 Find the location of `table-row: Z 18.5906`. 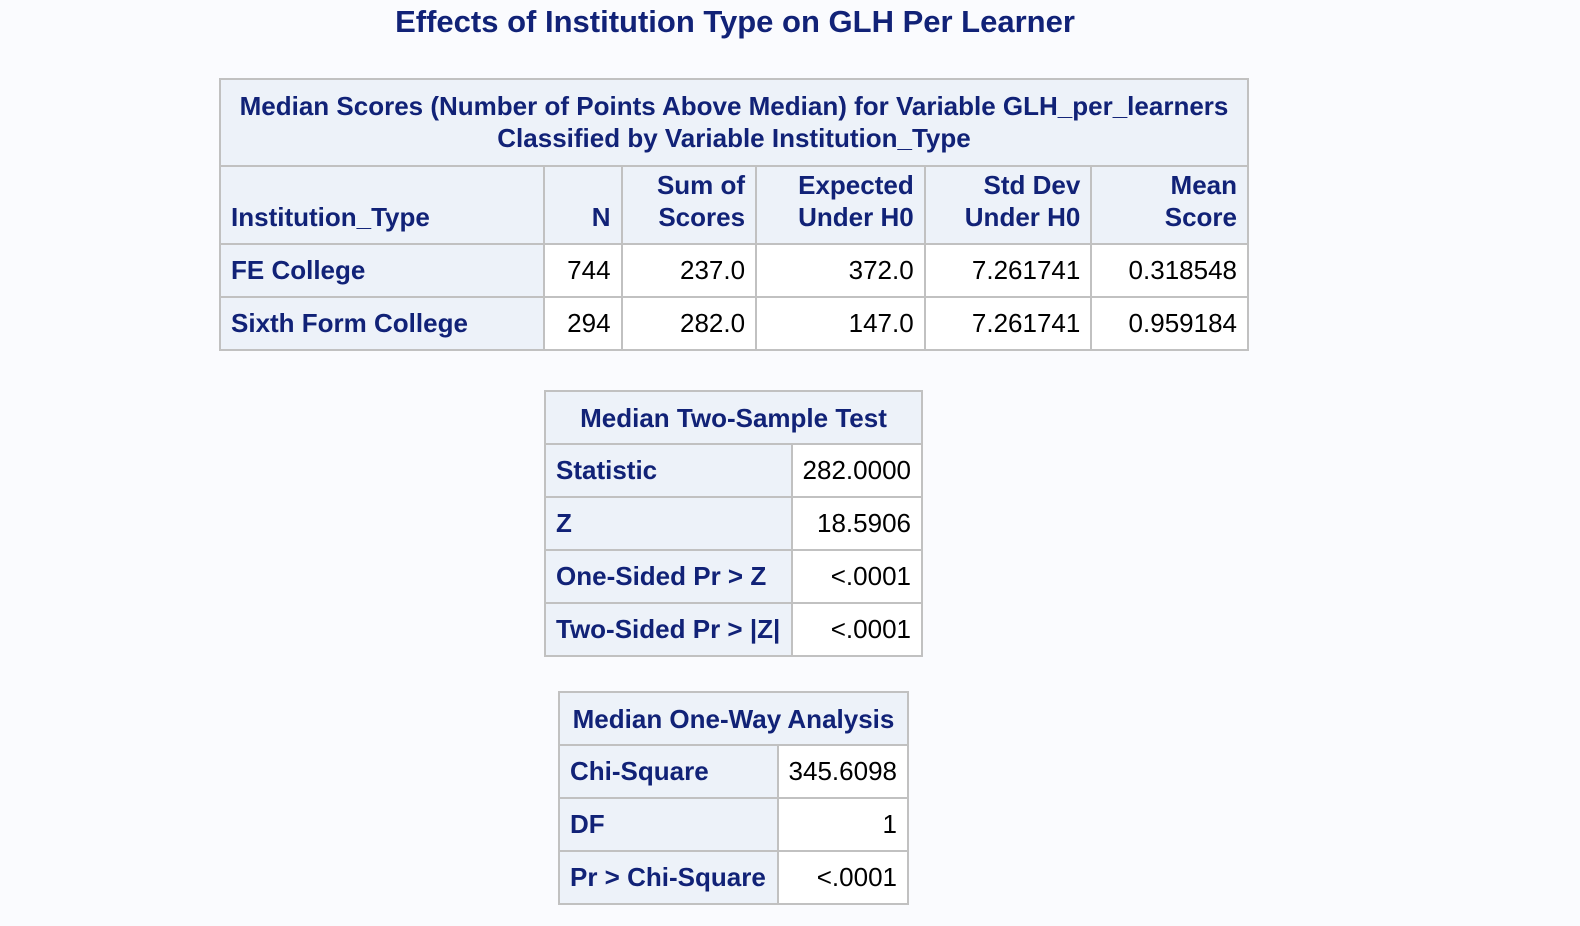

table-row: Z 18.5906 is located at coordinates (734, 523).